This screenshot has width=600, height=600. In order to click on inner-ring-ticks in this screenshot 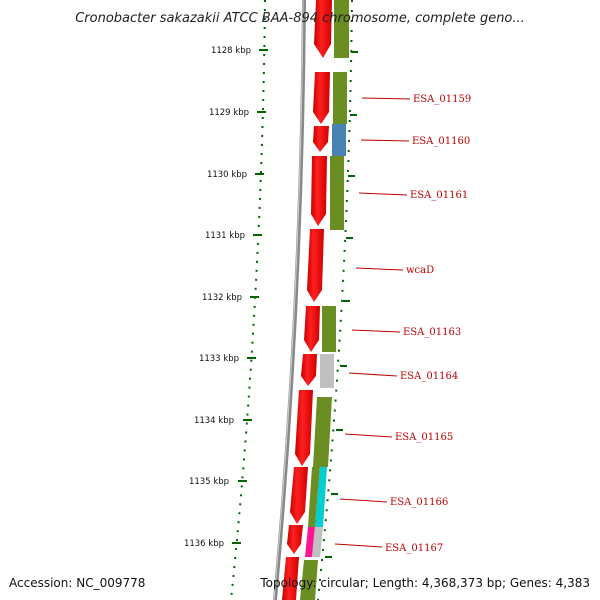, I will do `click(341, 304)`.